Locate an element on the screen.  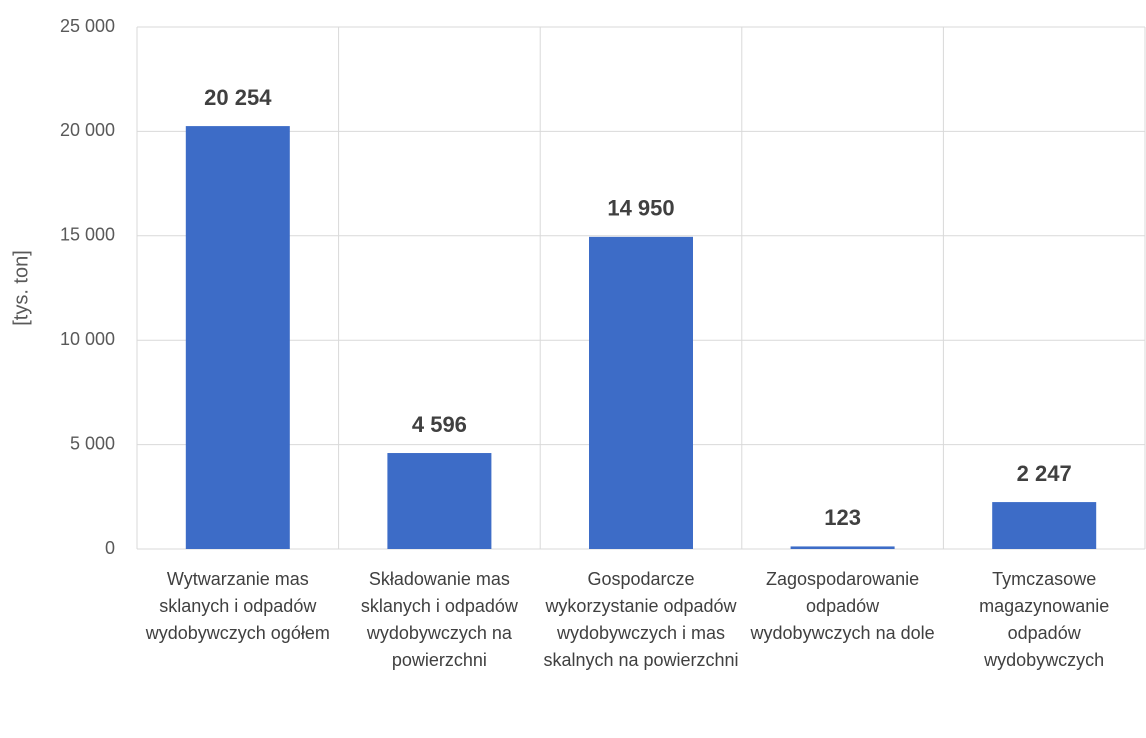
y-axis-label: [tys. ton] is located at coordinates (21, 288).